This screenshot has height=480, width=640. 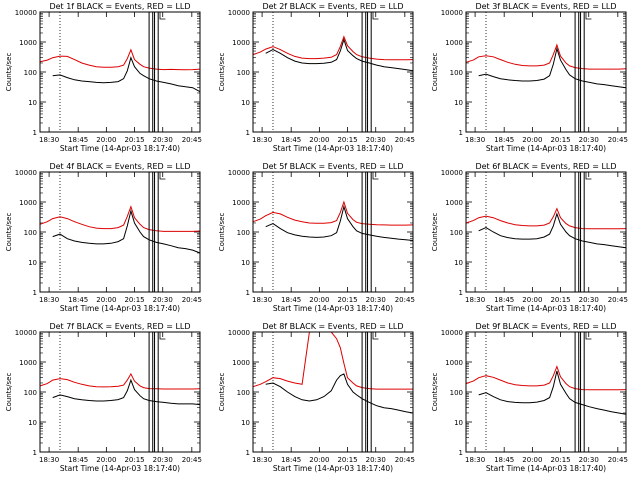 What do you see at coordinates (119, 6) in the screenshot?
I see `panel-title: Det 1f BLACK = Events, RED = LLD` at bounding box center [119, 6].